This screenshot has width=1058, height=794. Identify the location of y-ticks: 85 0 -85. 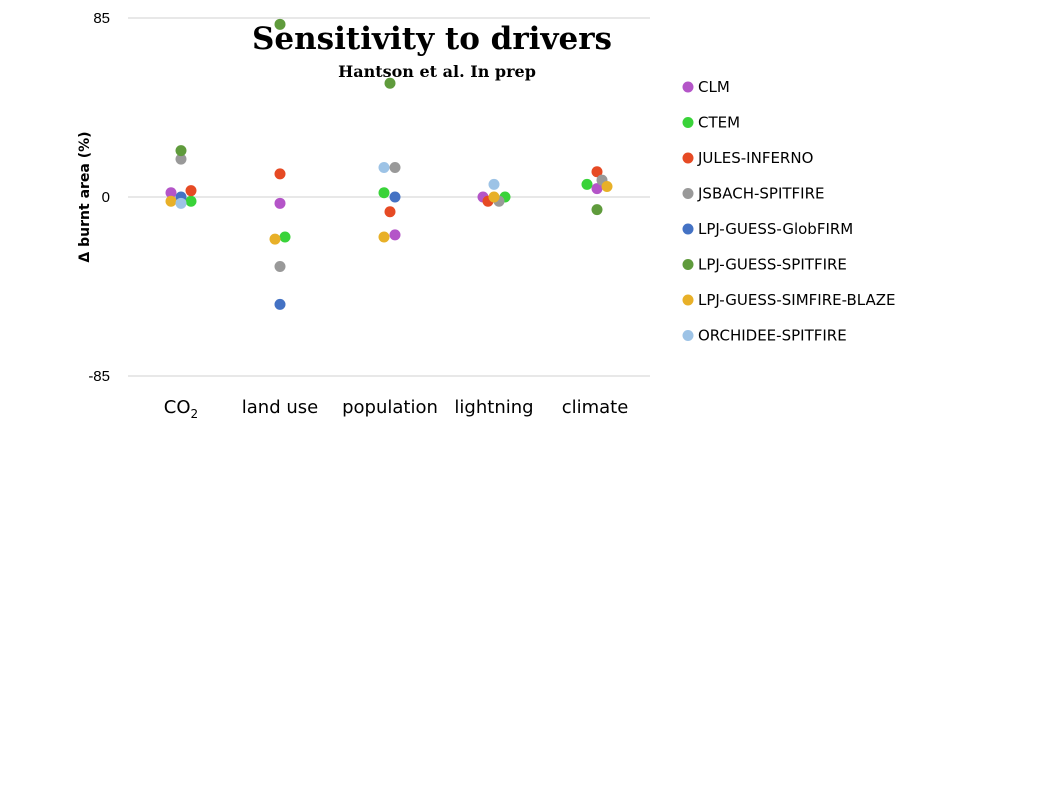
(99, 197).